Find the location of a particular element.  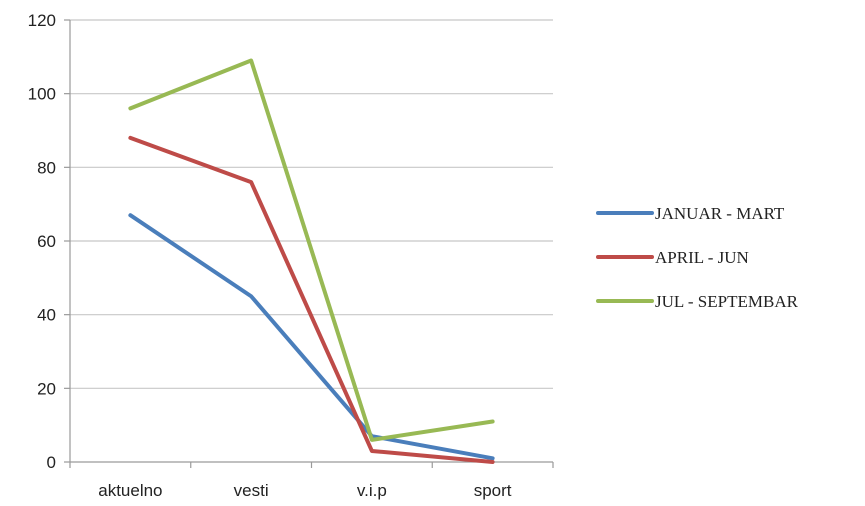

legend: JANUAR - MART APRIL - JUN JUL - SEPTEMBAR is located at coordinates (697, 257).